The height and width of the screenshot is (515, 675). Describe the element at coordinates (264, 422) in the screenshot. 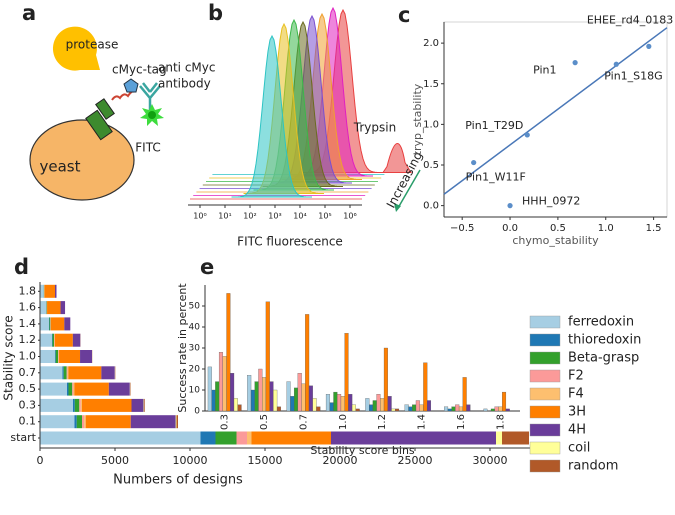

I see `x-tick-label: 0.5` at that location.